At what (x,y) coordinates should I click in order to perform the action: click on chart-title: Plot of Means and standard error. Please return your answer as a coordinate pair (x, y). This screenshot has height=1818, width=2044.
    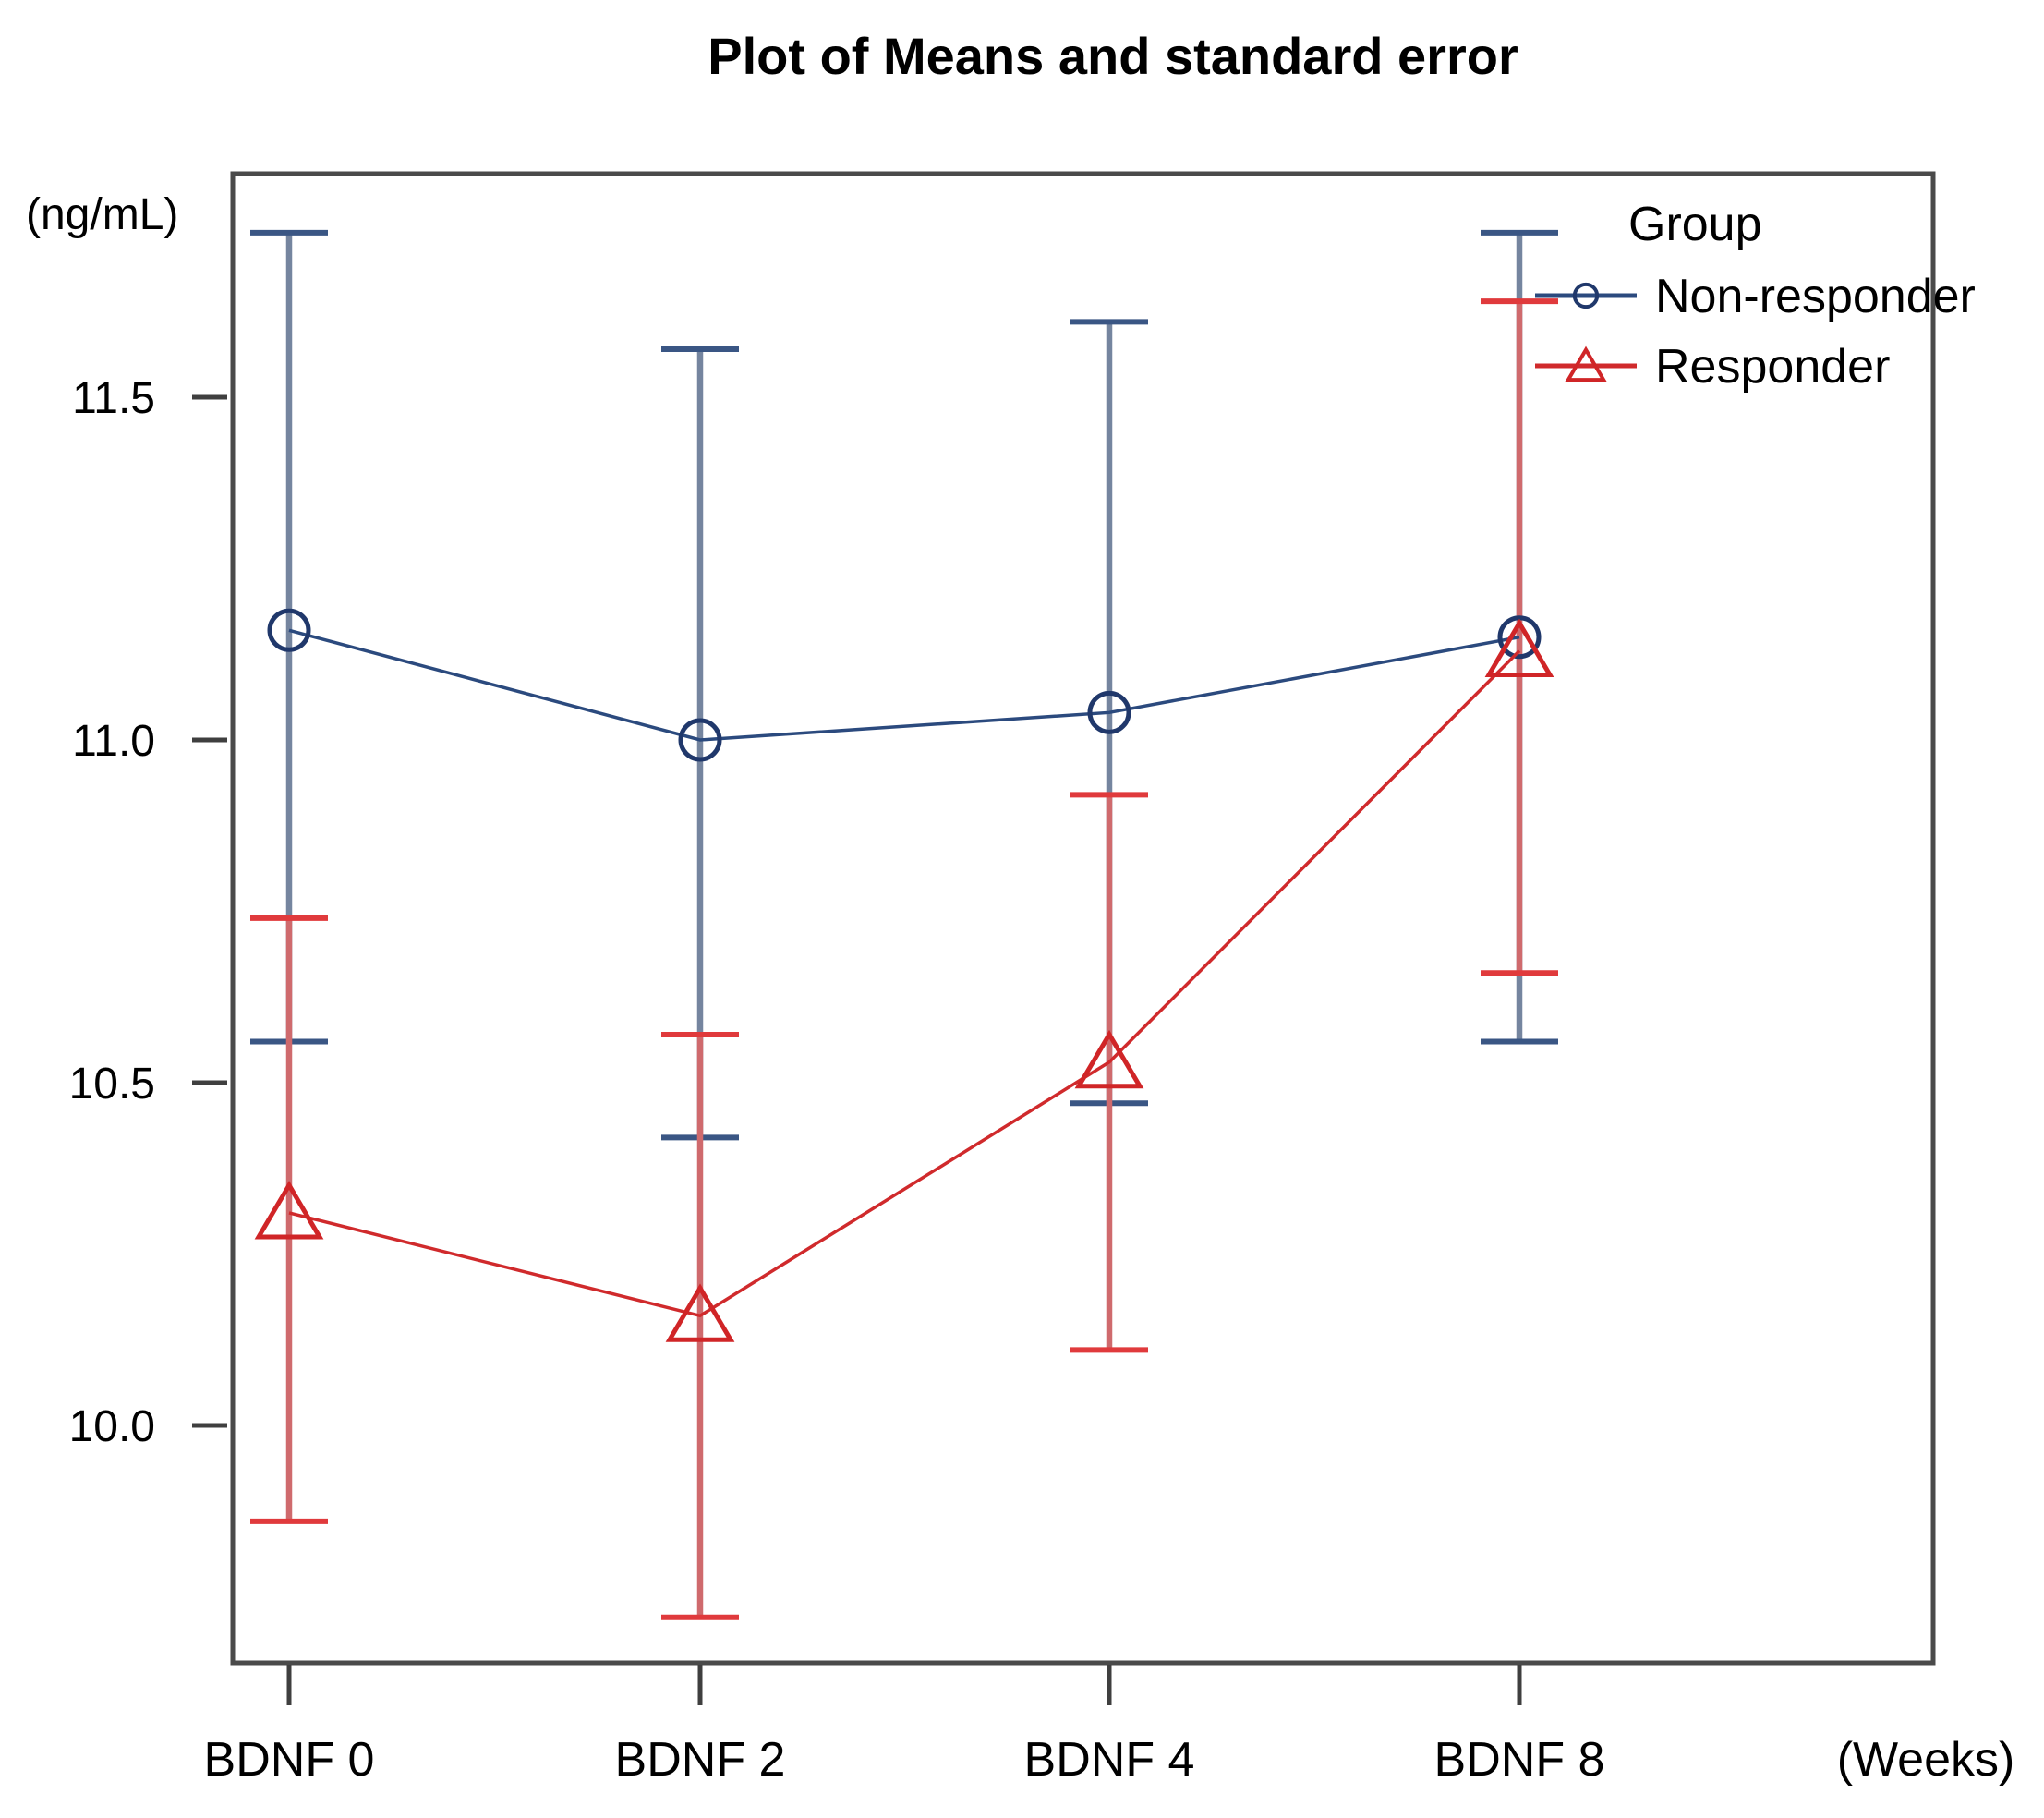
    Looking at the image, I should click on (1113, 56).